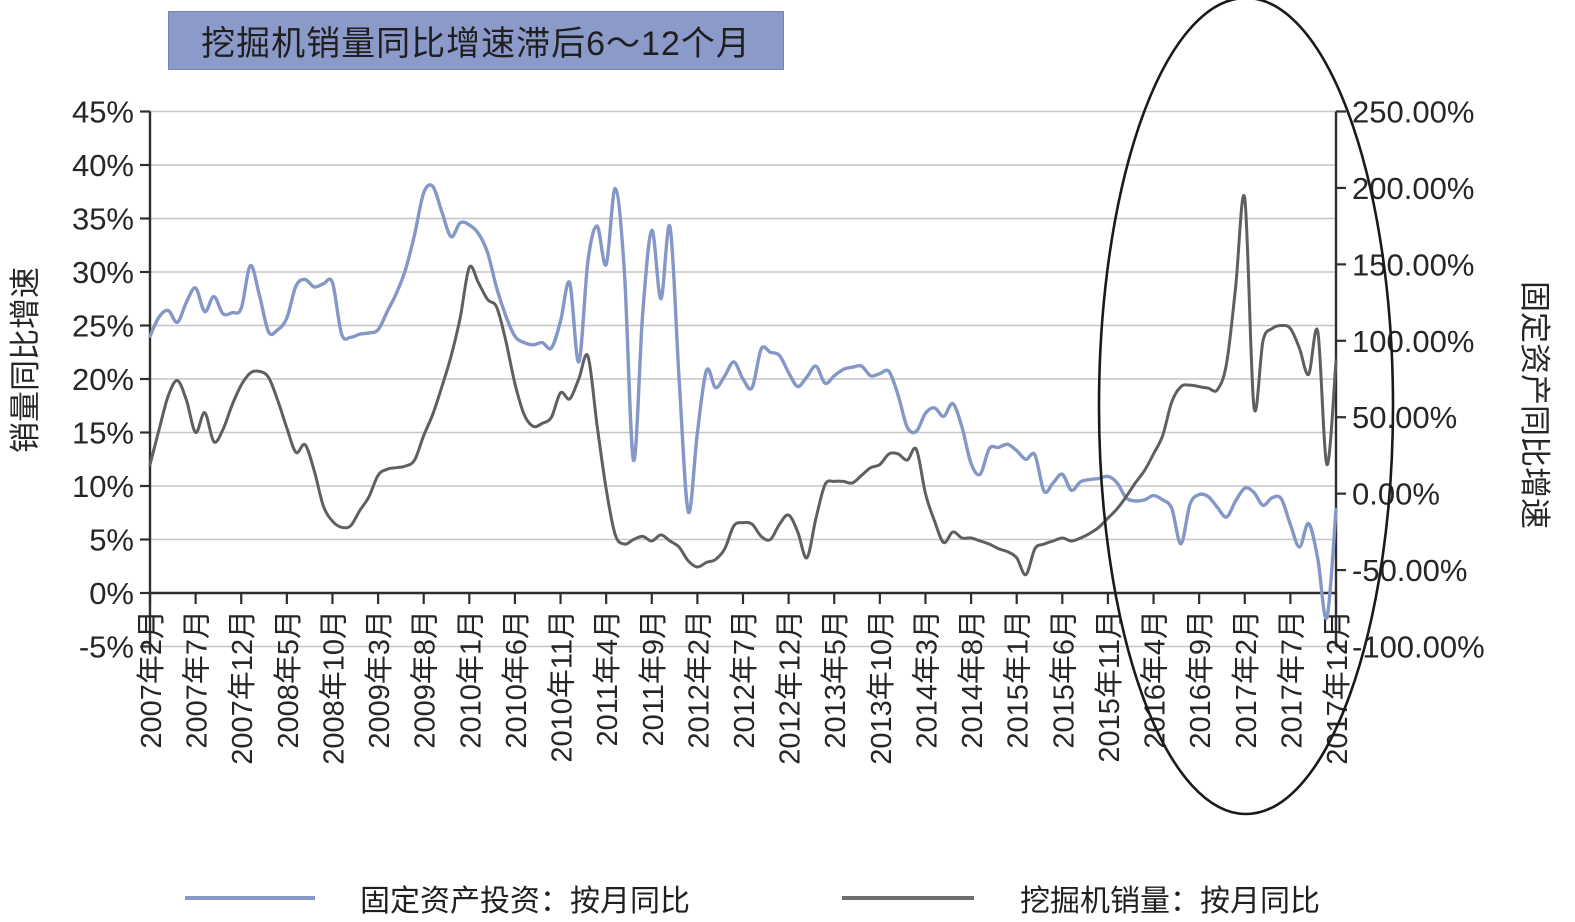  I want to click on x-axis-tick-label: 2017年7月, so click(1291, 679).